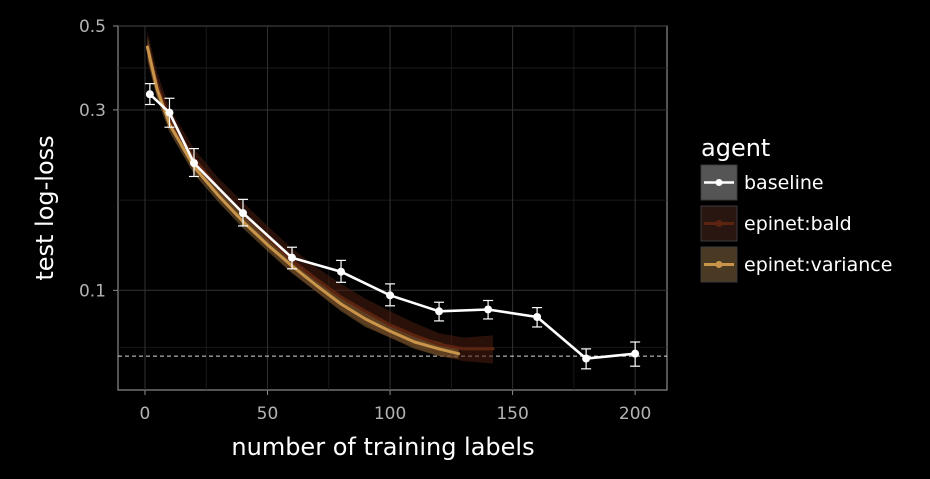  I want to click on x-tick-label: 50, so click(268, 414).